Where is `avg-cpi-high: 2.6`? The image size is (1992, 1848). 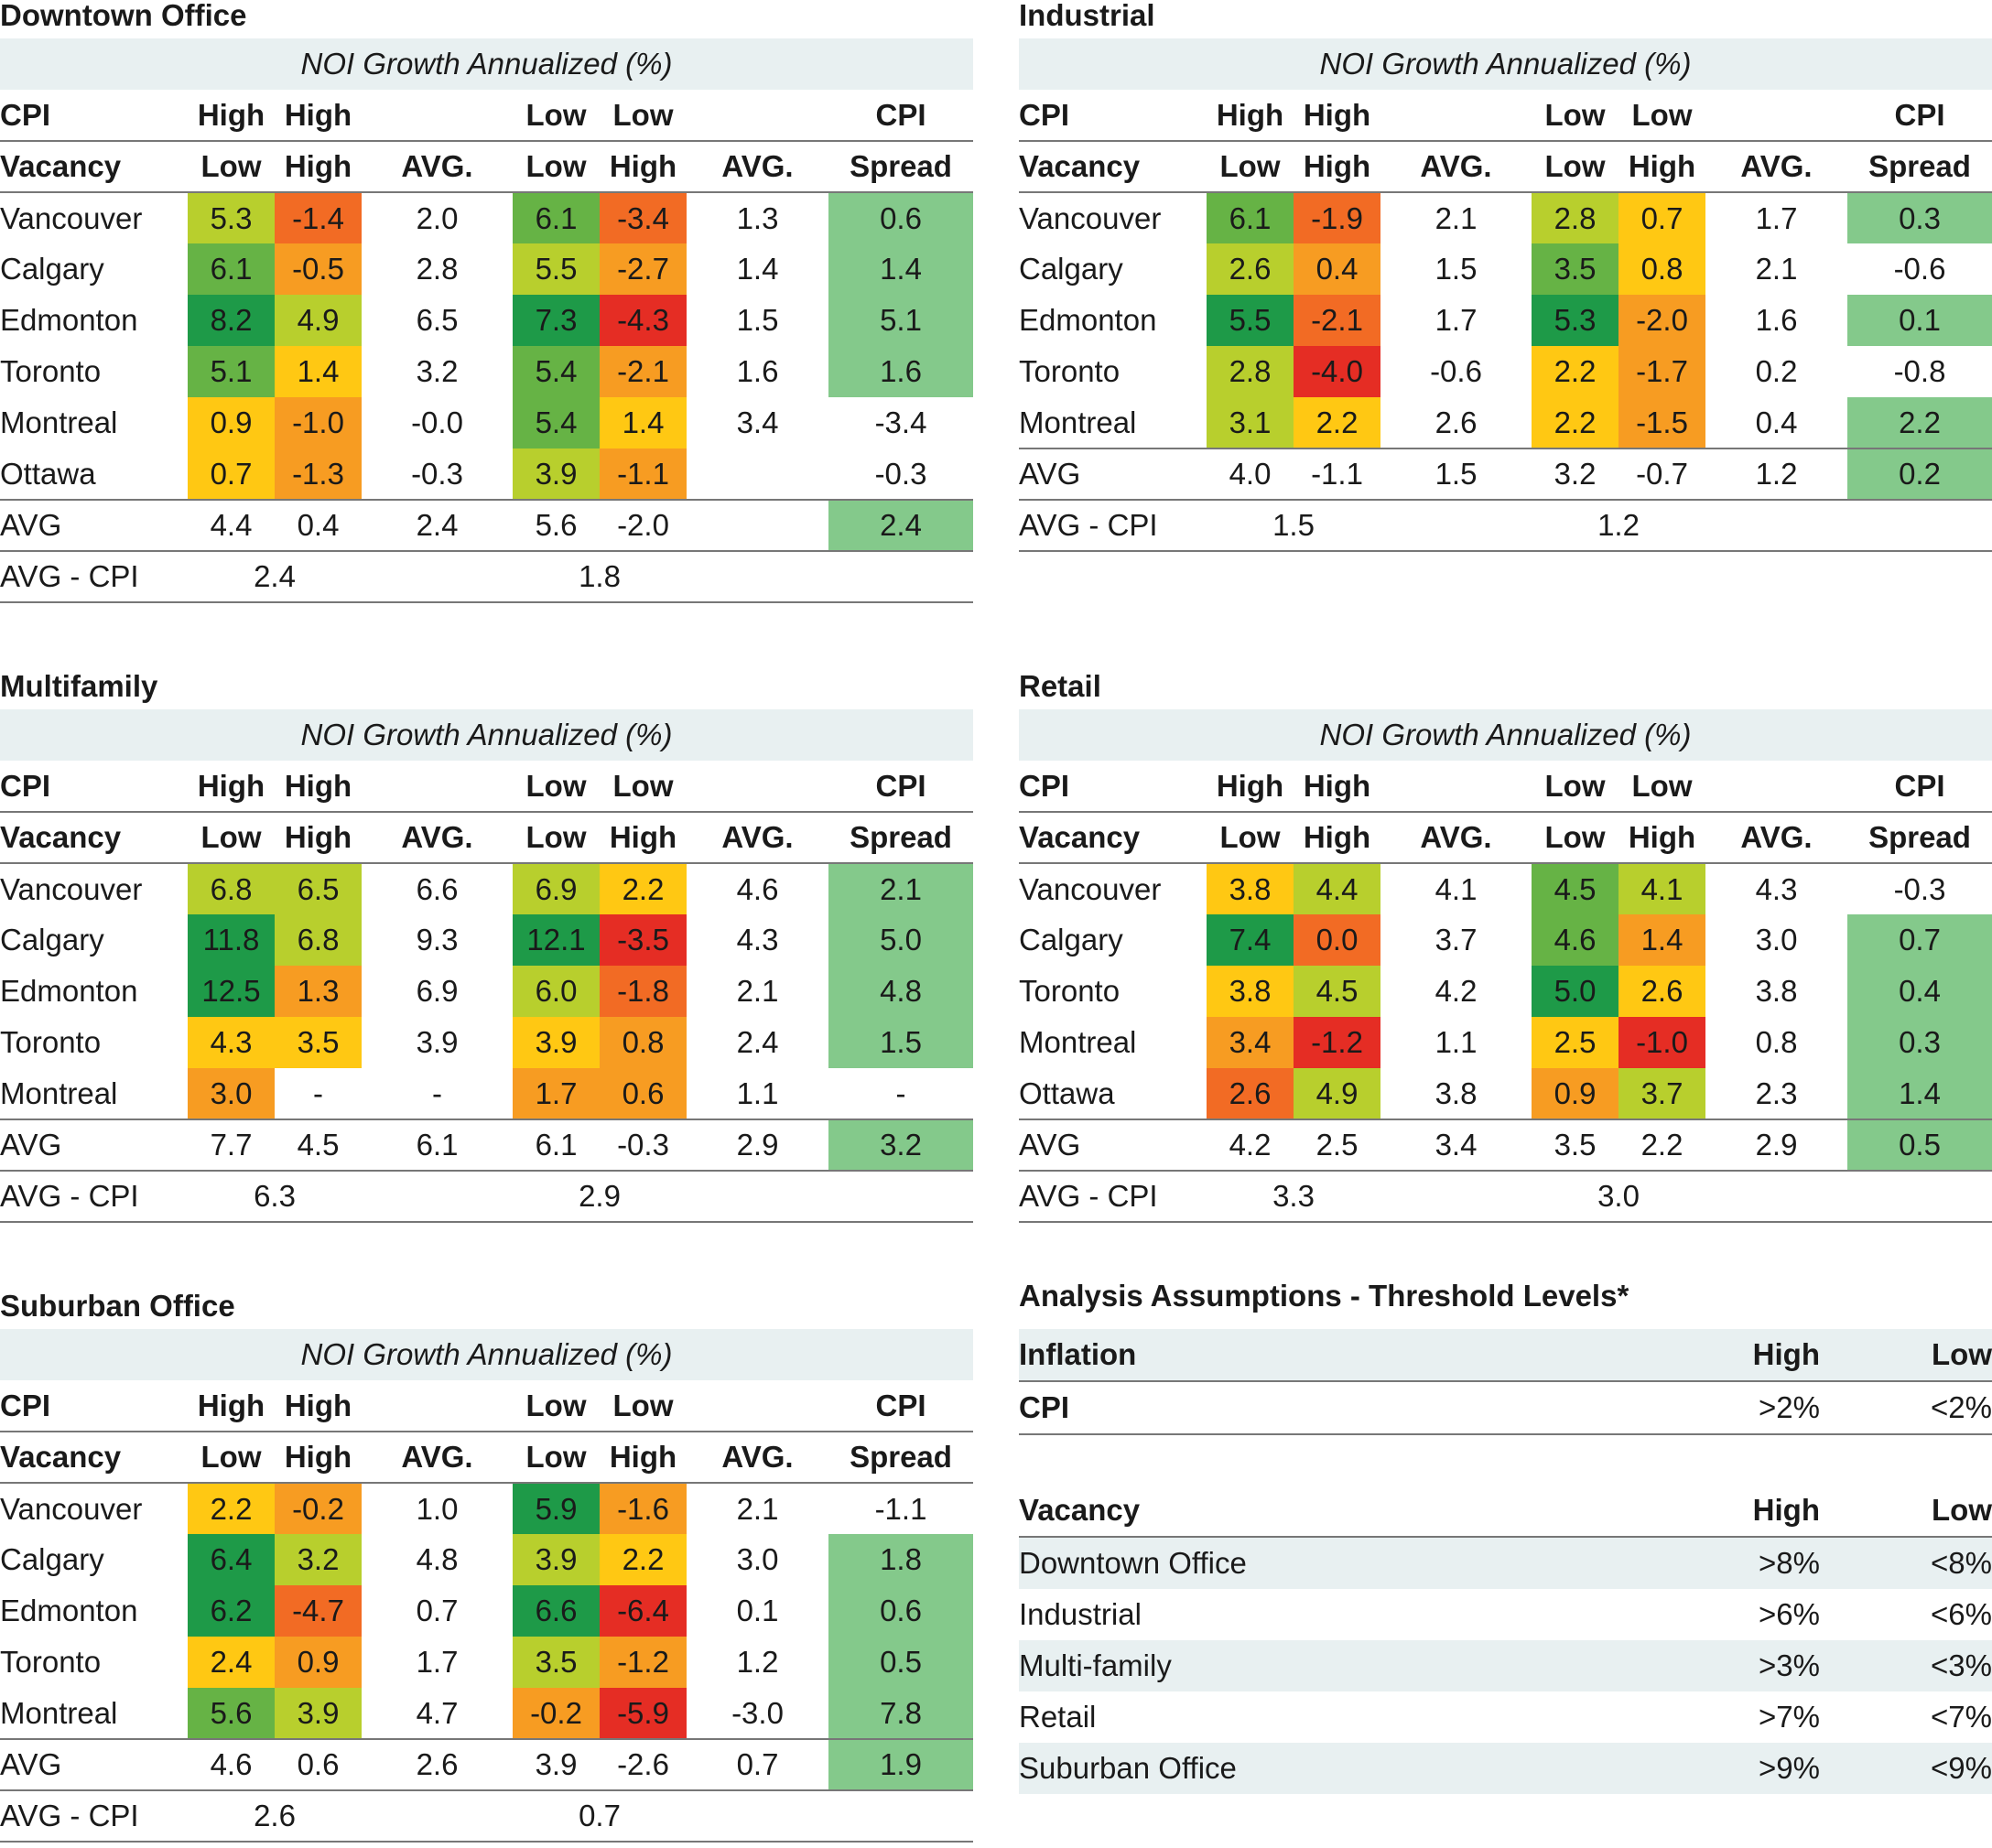 avg-cpi-high: 2.6 is located at coordinates (275, 1816).